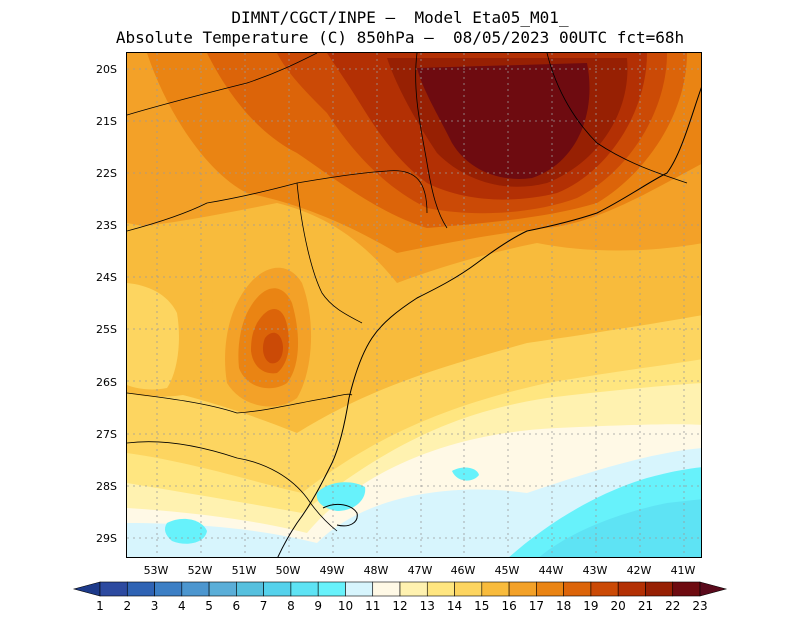 This screenshot has width=800, height=618. Describe the element at coordinates (153, 336) in the screenshot. I see `field-14-west` at that location.